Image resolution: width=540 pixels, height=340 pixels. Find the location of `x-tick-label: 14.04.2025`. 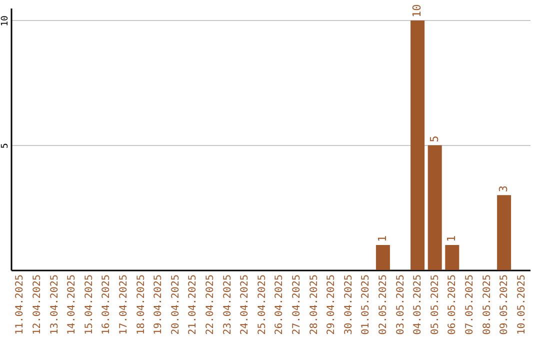

x-tick-label: 14.04.2025 is located at coordinates (72, 304).